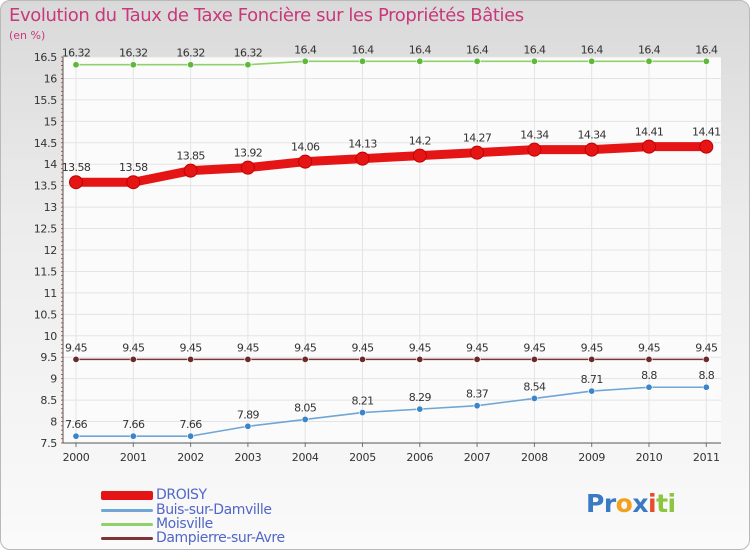 This screenshot has width=750, height=550. What do you see at coordinates (534, 386) in the screenshot?
I see `data-label-buis-sur-damville: 8.54` at bounding box center [534, 386].